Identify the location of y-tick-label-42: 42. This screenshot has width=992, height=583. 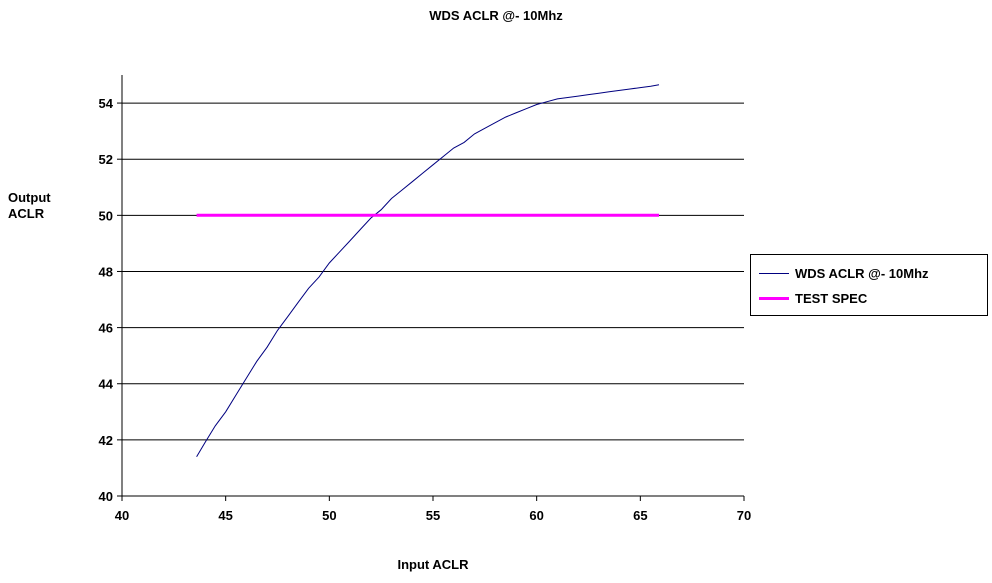
(106, 440).